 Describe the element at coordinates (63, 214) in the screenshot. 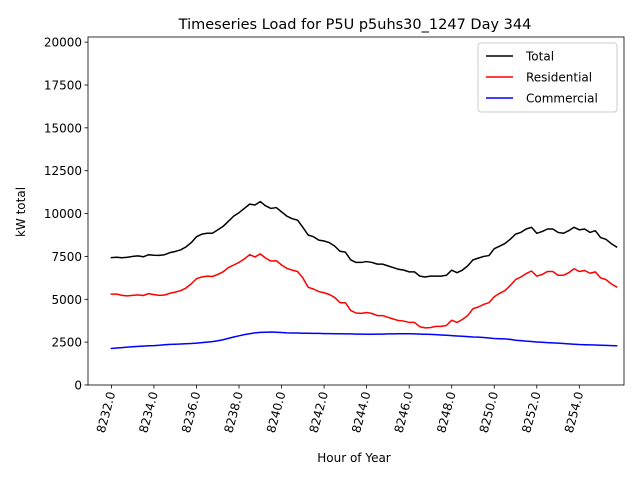

I see `y-tick-label: 10000` at that location.